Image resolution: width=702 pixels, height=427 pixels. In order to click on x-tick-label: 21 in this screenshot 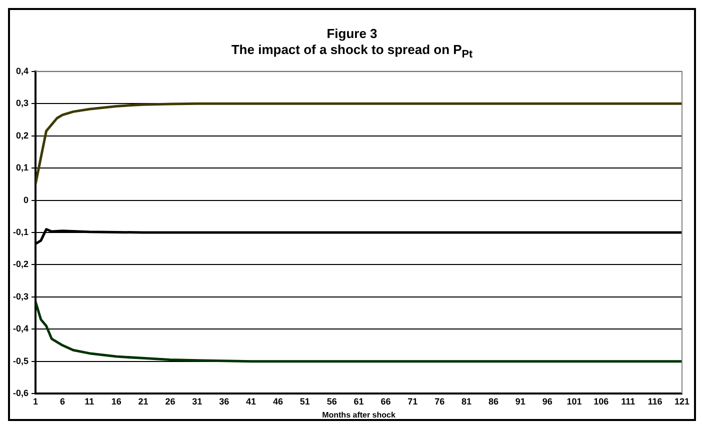, I will do `click(143, 401)`.